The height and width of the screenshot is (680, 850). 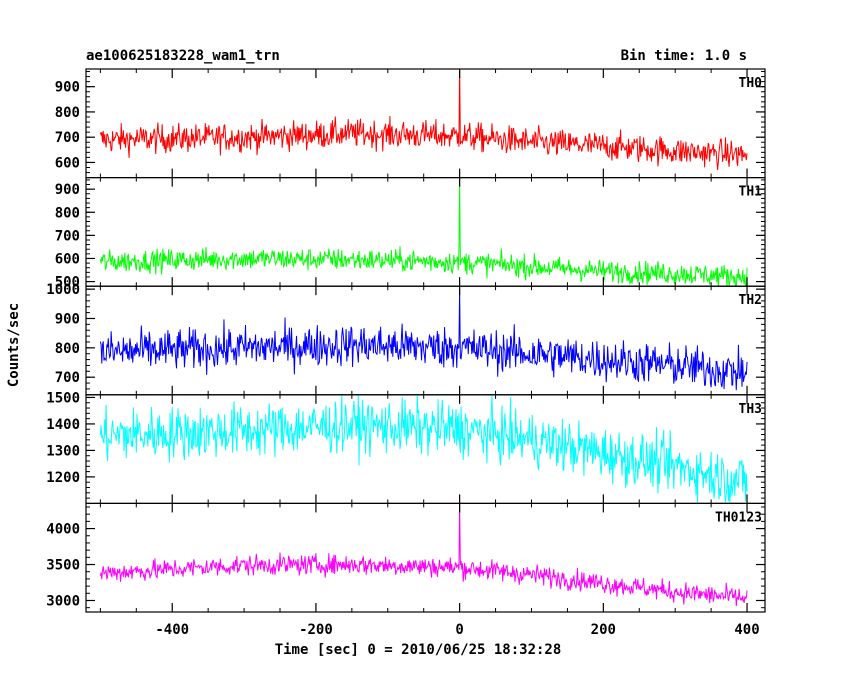 What do you see at coordinates (63, 425) in the screenshot?
I see `y-tick-label: 1400` at bounding box center [63, 425].